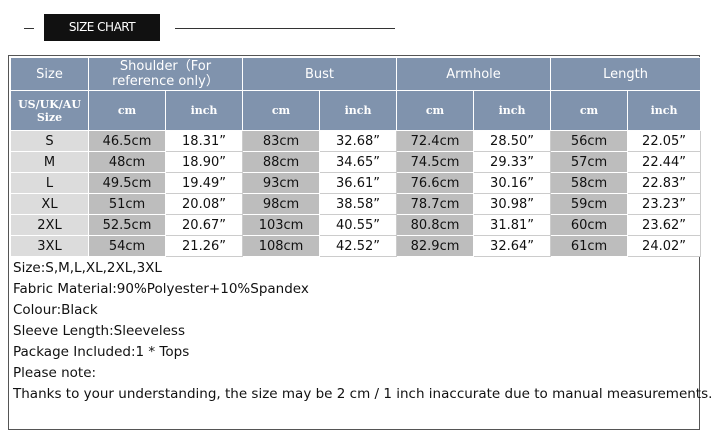 This screenshot has width=714, height=435. What do you see at coordinates (281, 246) in the screenshot?
I see `cell: 108cm` at bounding box center [281, 246].